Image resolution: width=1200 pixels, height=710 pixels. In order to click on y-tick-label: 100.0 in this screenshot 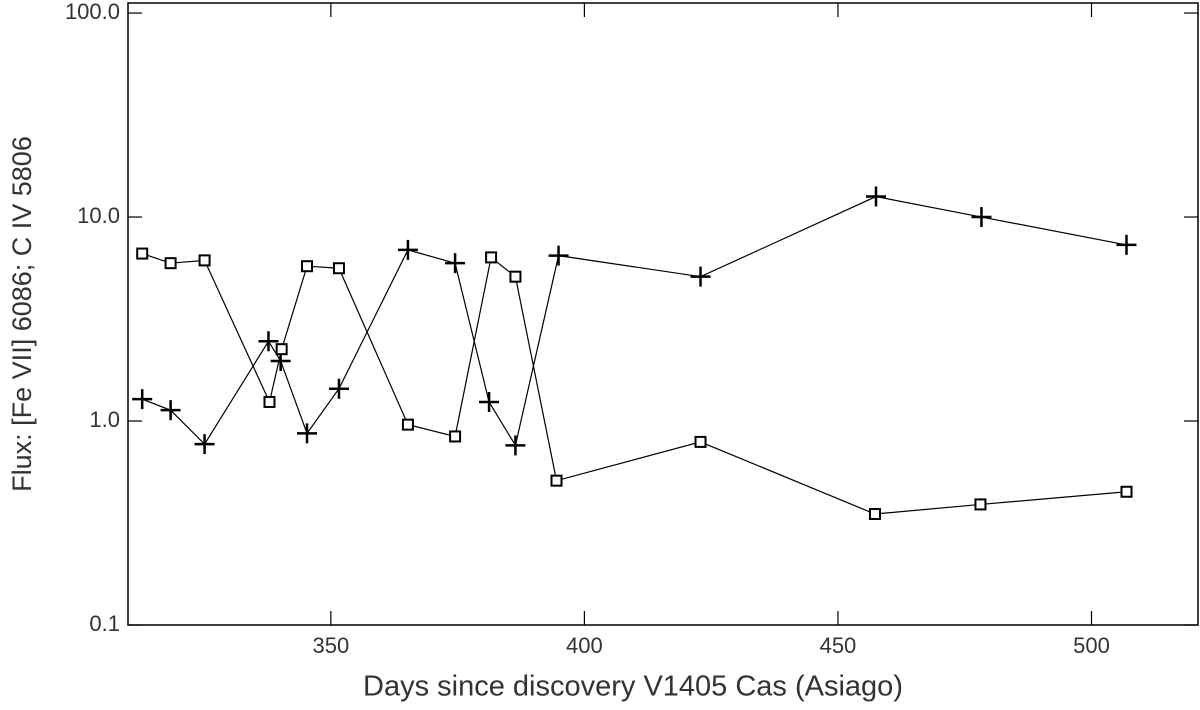, I will do `click(92, 12)`.